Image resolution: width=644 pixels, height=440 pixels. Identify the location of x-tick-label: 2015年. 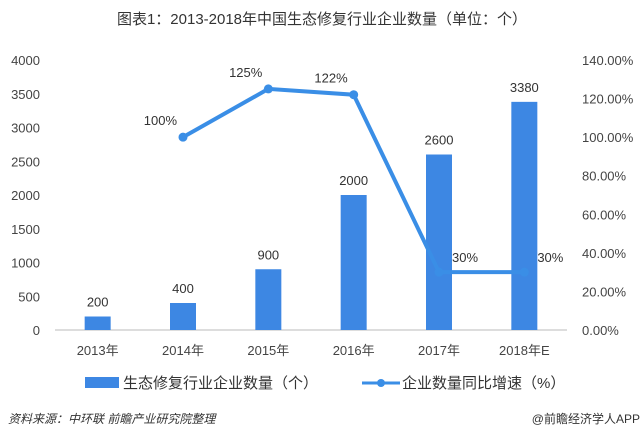
(268, 350).